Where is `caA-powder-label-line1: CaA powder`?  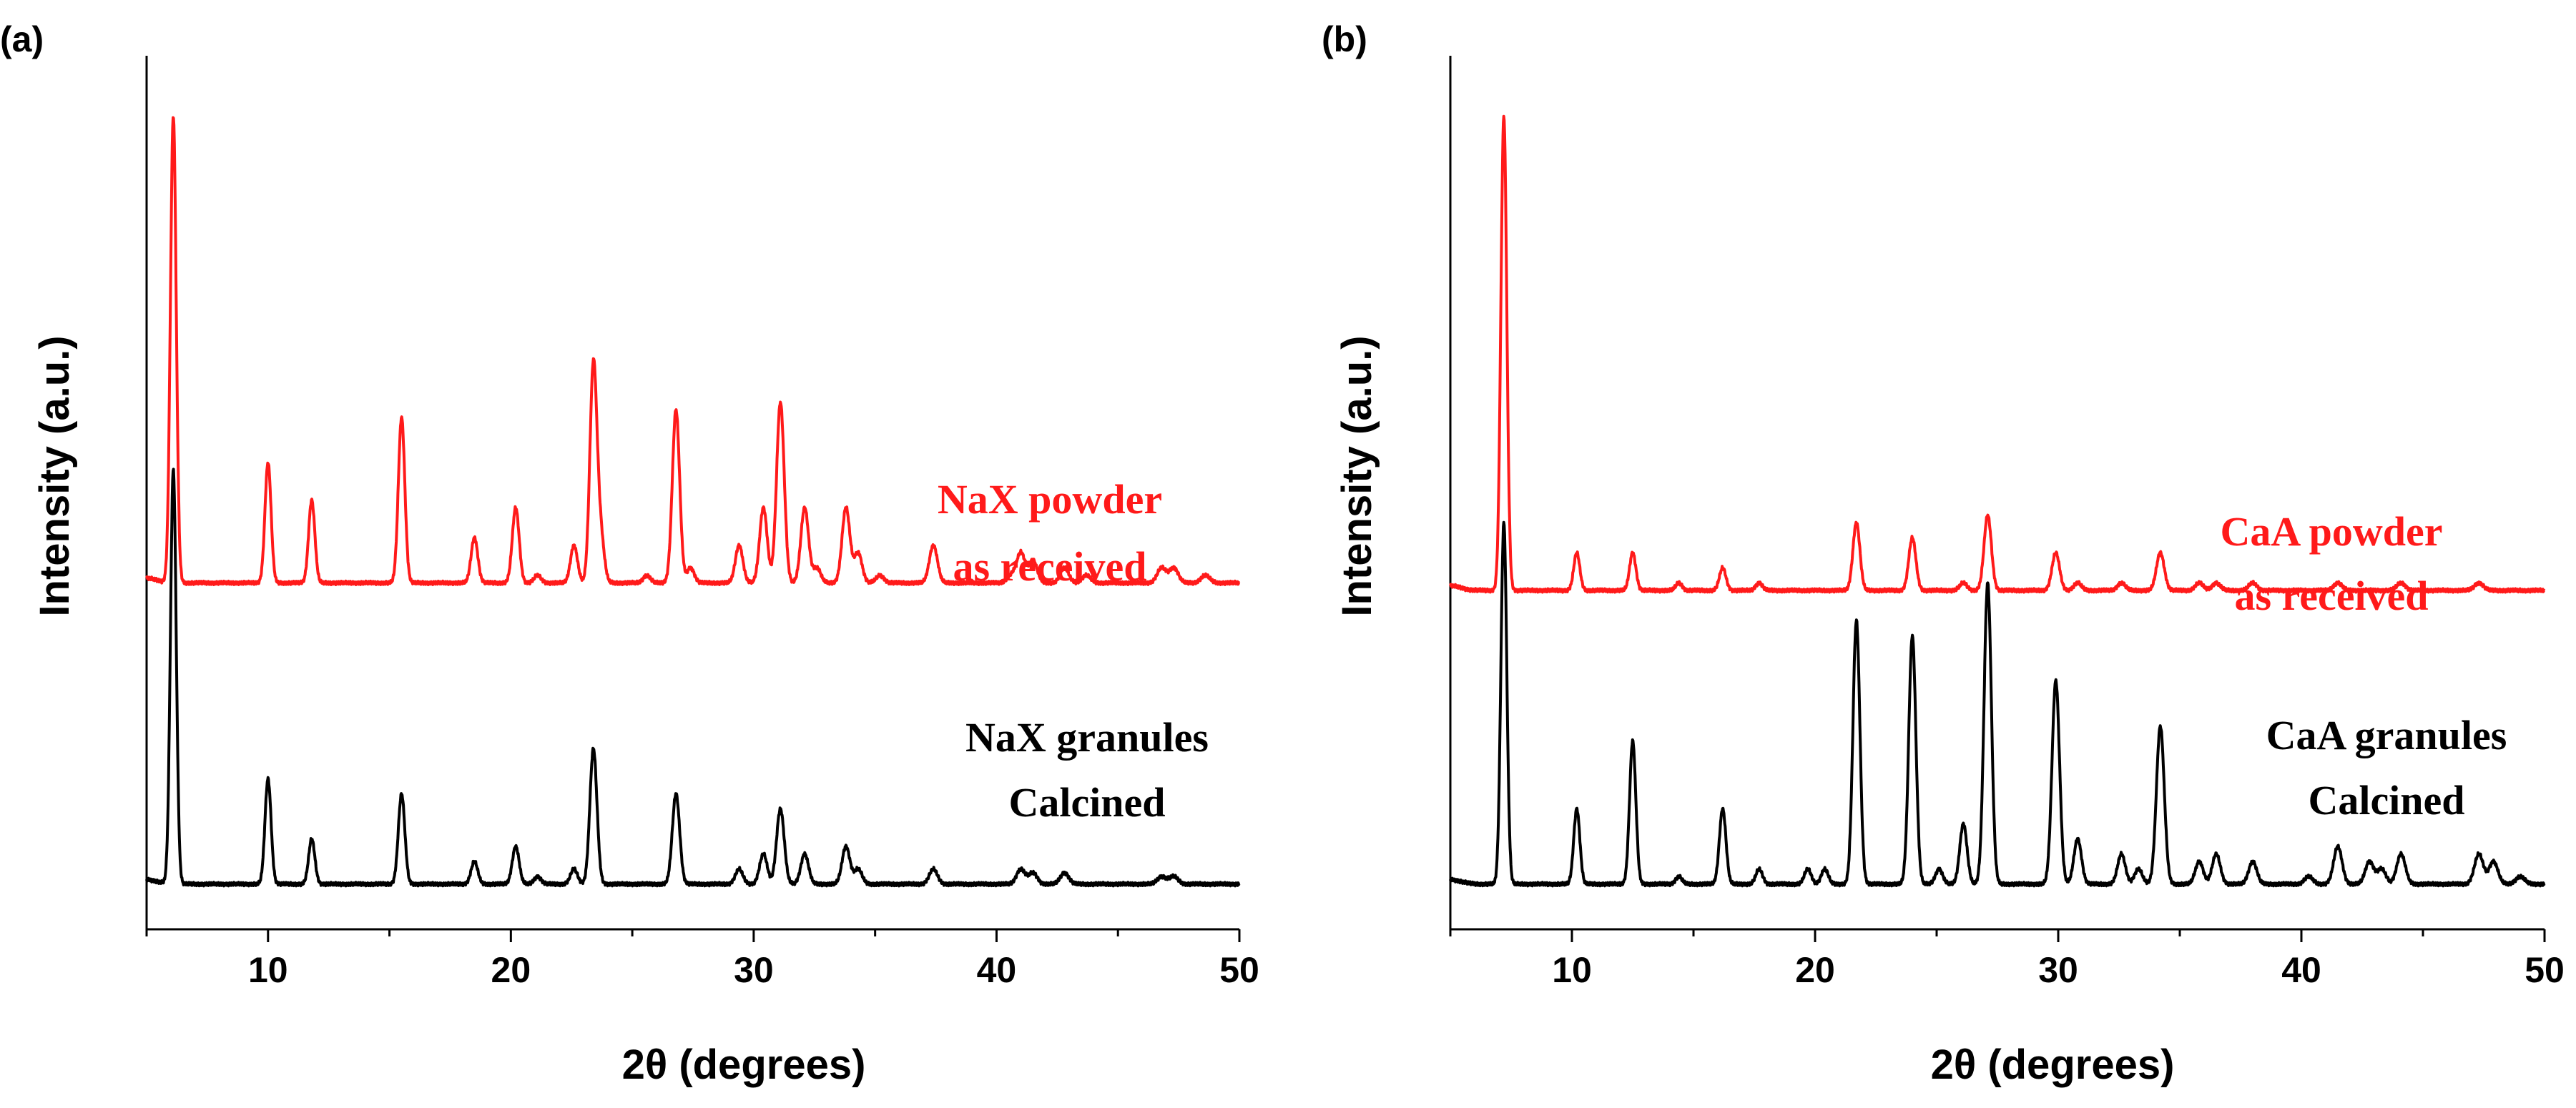 caA-powder-label-line1: CaA powder is located at coordinates (2332, 531).